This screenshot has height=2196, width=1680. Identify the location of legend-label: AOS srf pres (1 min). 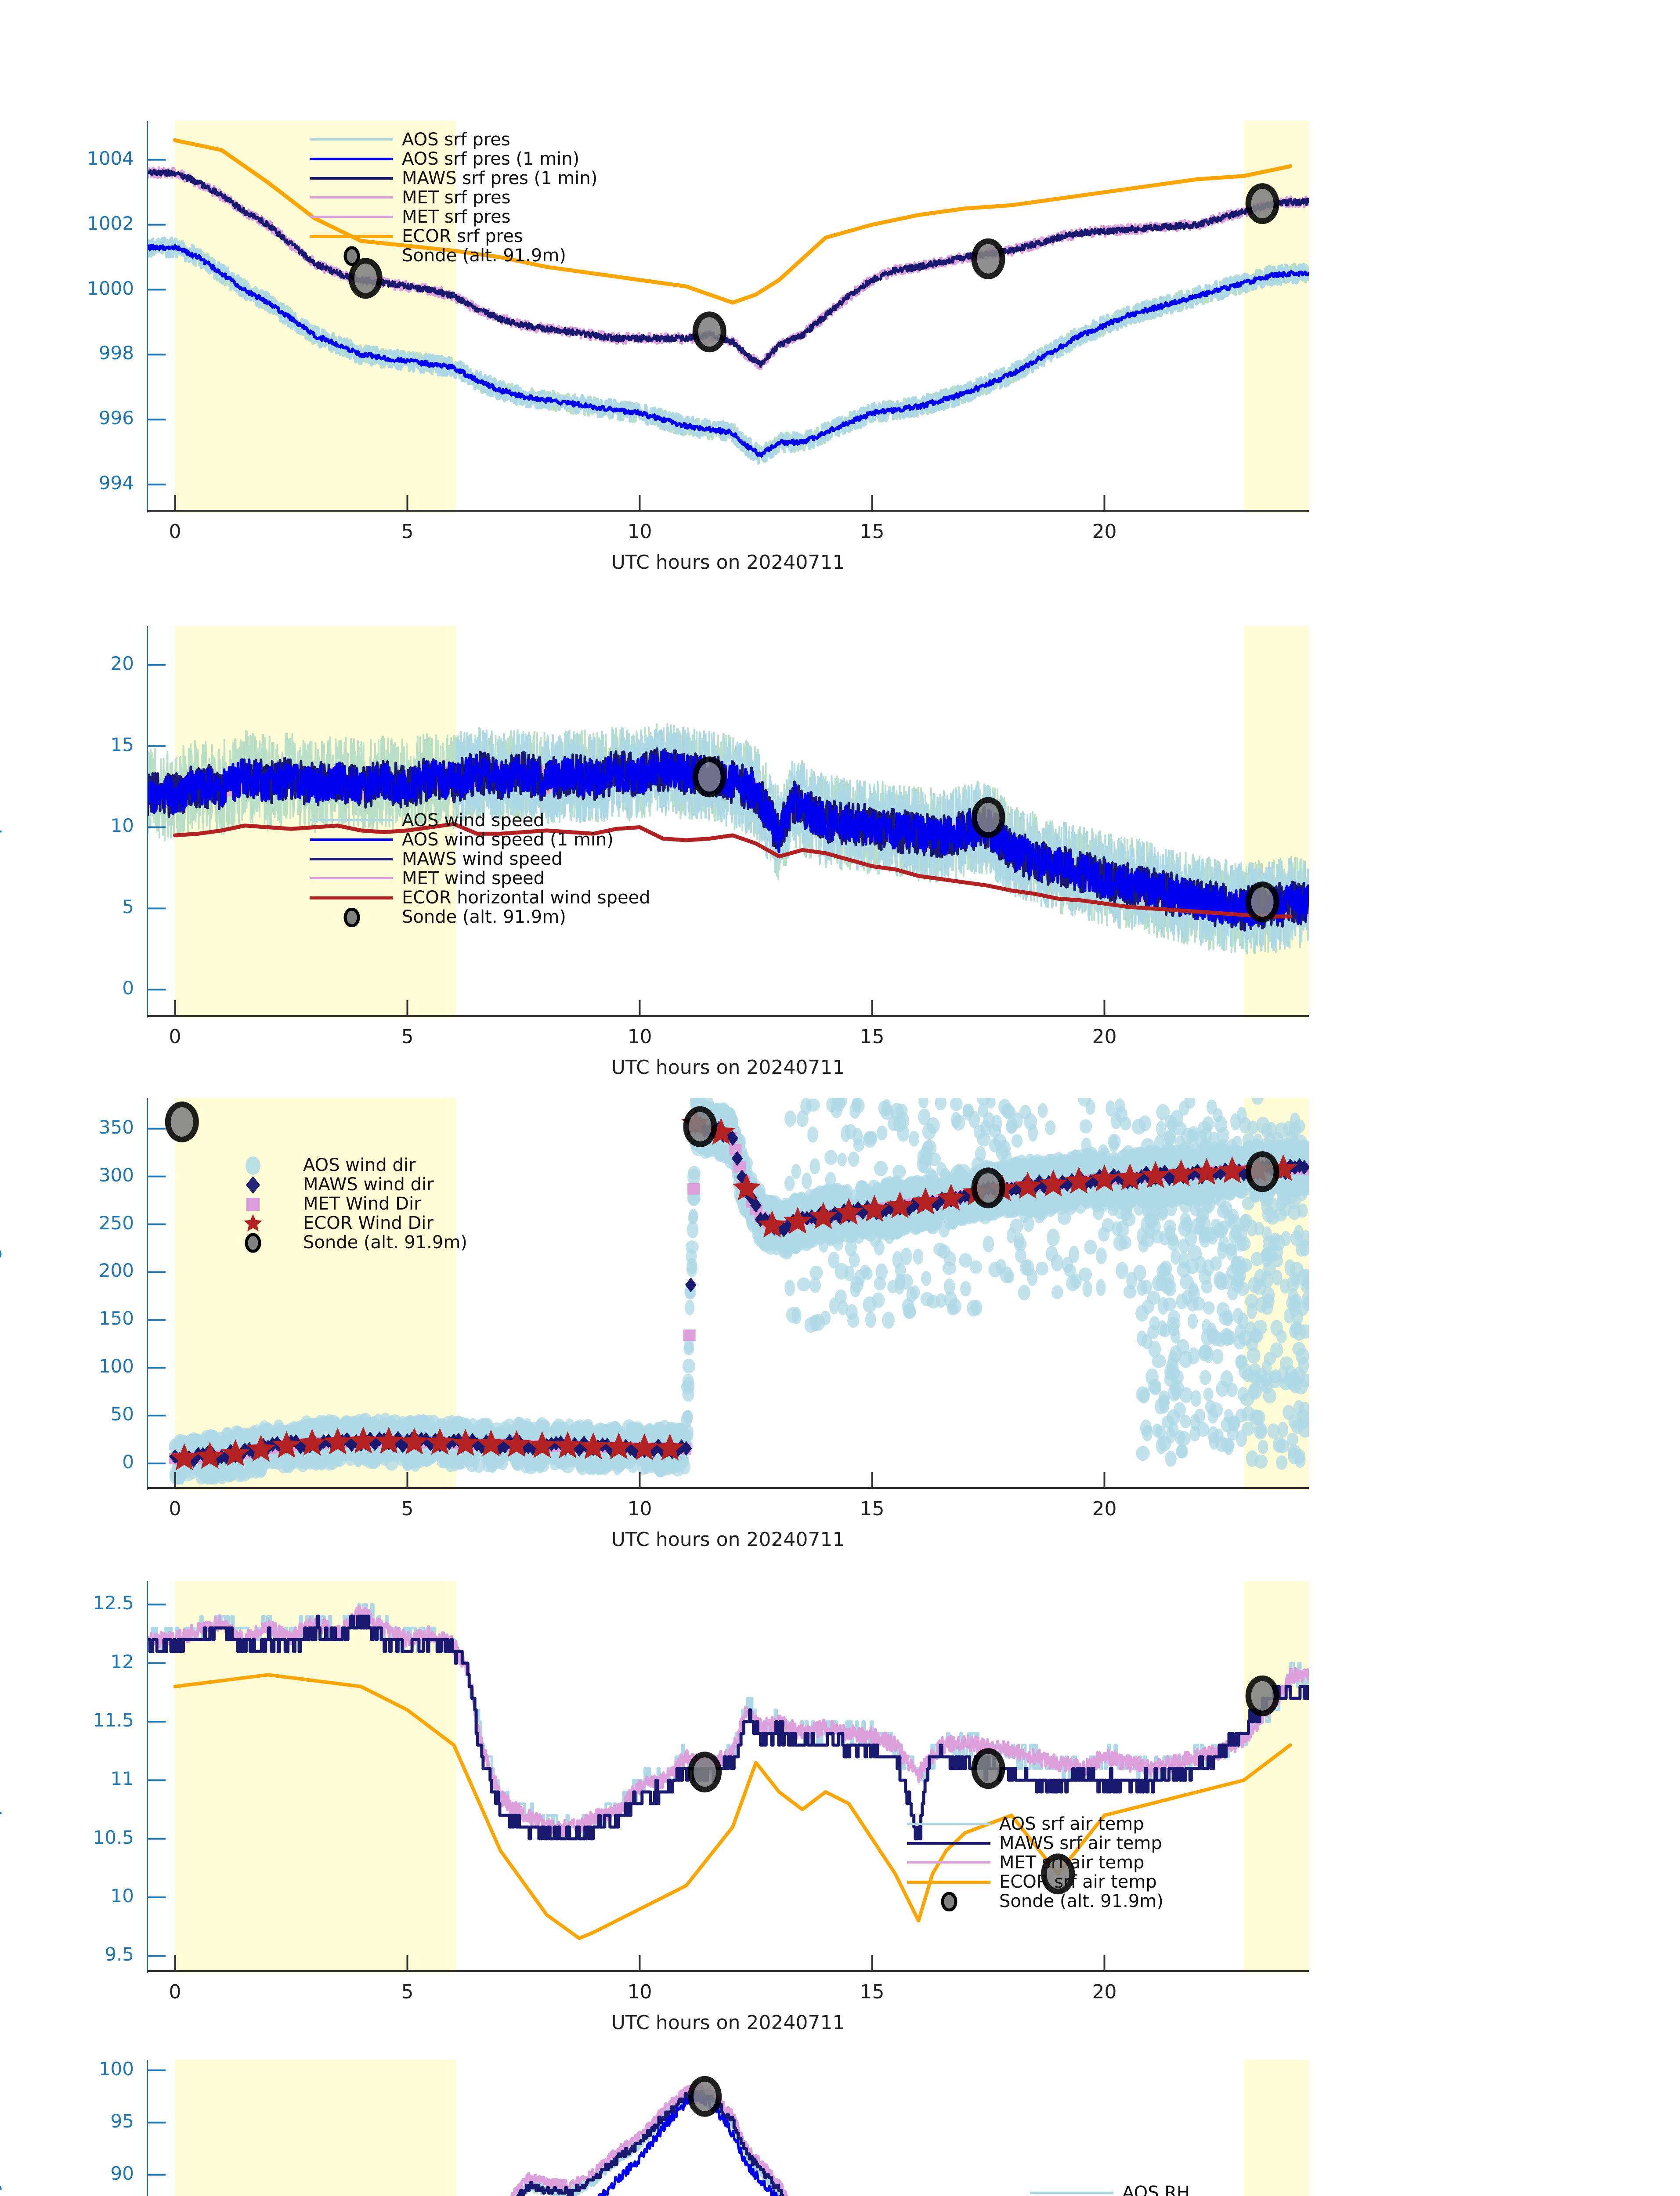
(491, 159).